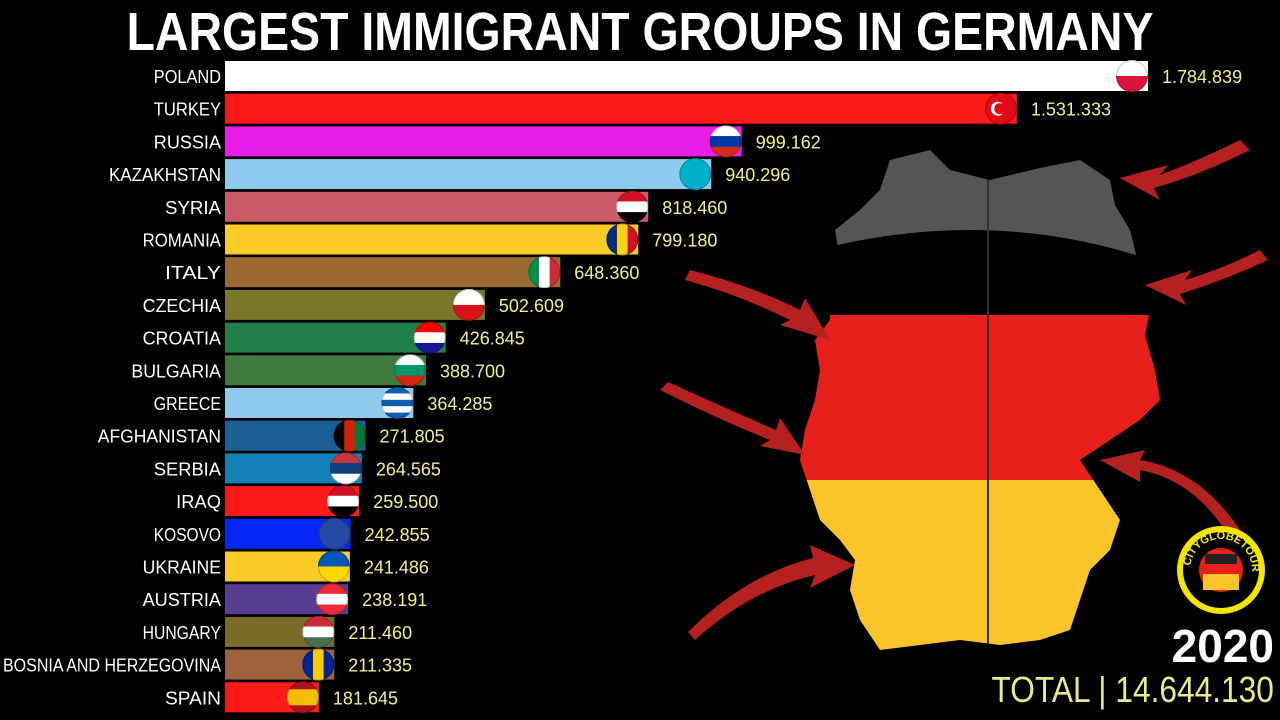  I want to click on category-label: SYRIA, so click(193, 208).